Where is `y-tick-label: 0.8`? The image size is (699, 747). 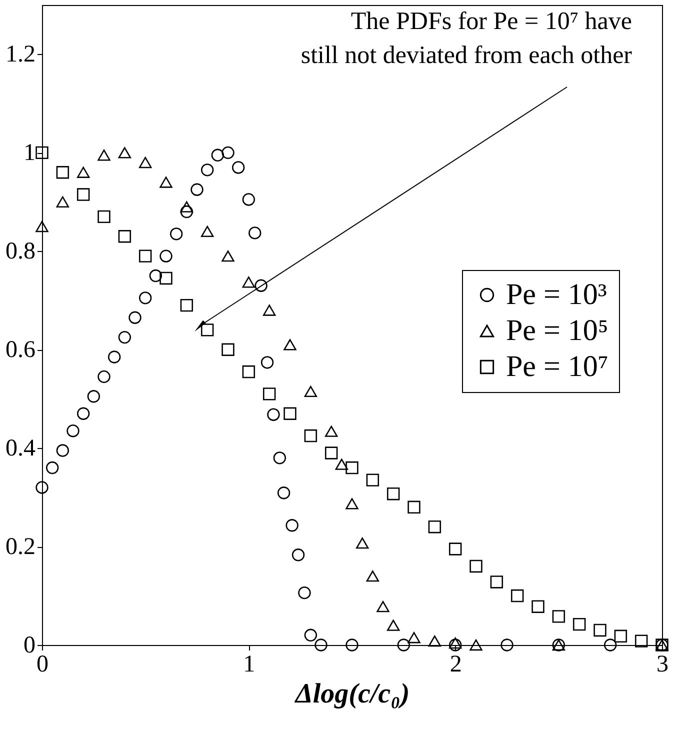 y-tick-label: 0.8 is located at coordinates (21, 251).